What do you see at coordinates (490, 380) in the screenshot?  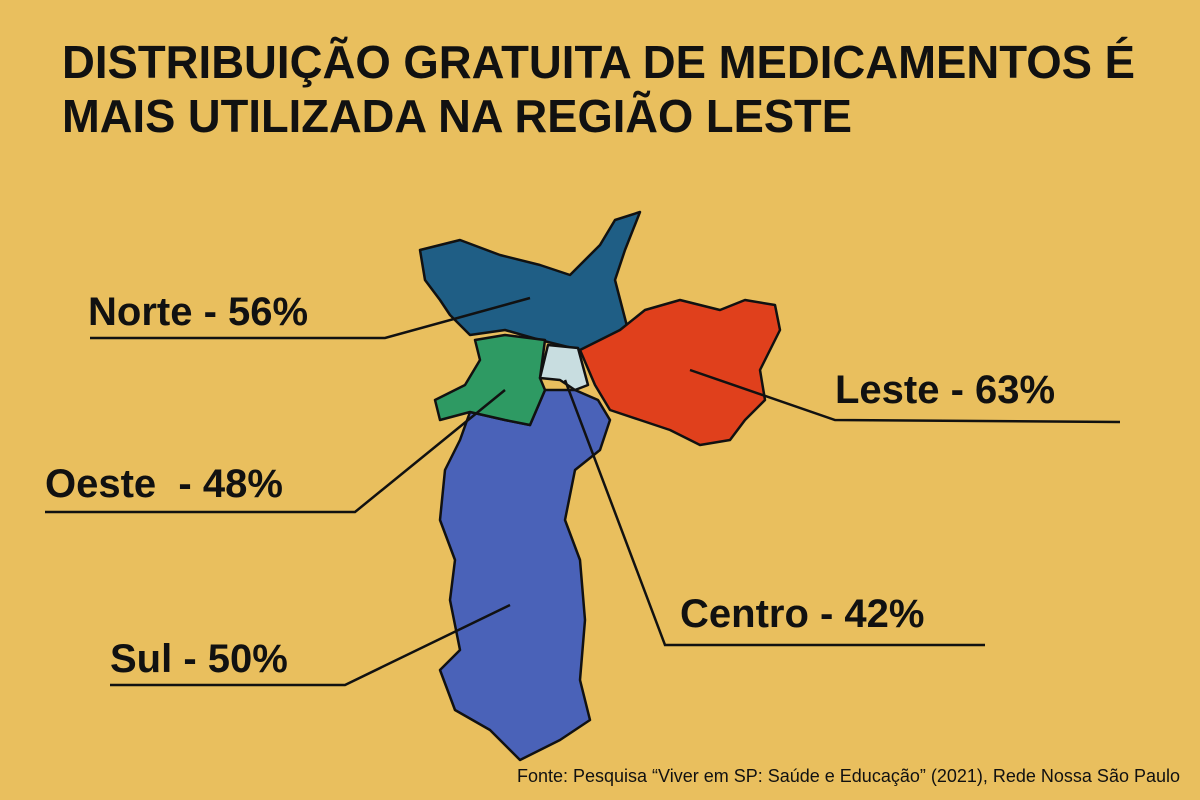 I see `region-oeste` at bounding box center [490, 380].